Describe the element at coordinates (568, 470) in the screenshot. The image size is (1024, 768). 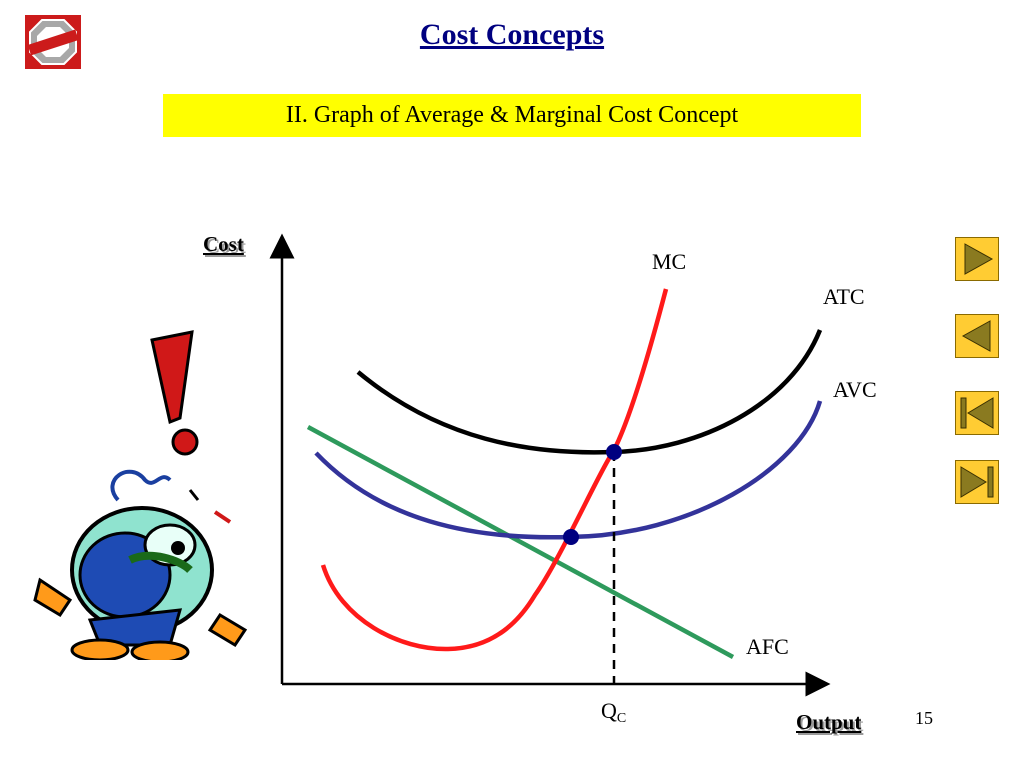
I see `avc-curve` at that location.